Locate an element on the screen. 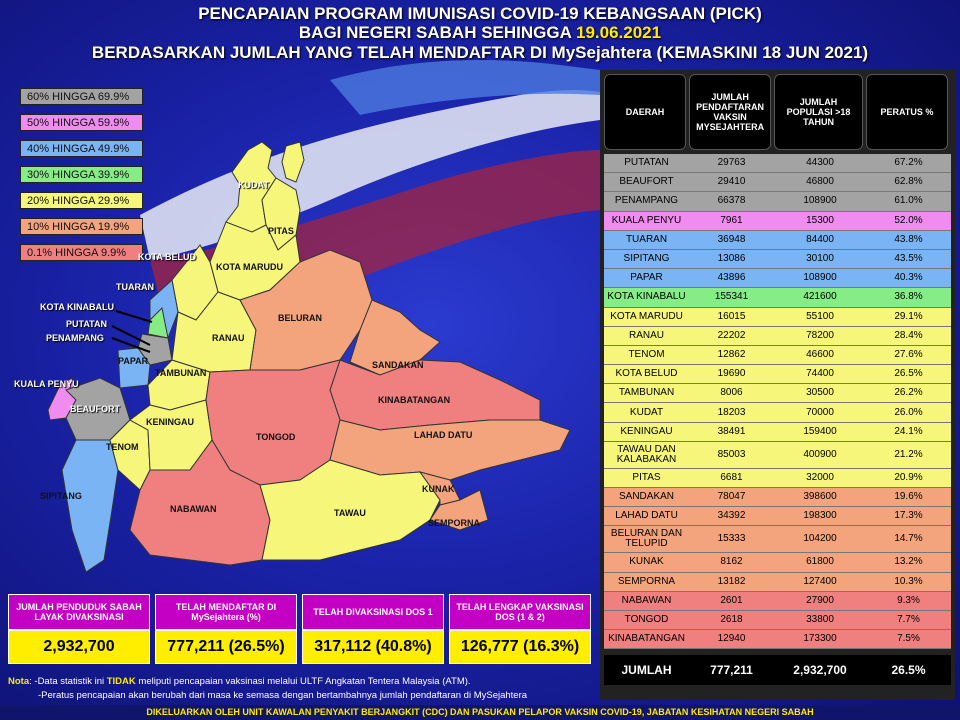 This screenshot has width=960, height=720. table-row: KUALA PENYU 7961 15300 52.0% is located at coordinates (777, 221).